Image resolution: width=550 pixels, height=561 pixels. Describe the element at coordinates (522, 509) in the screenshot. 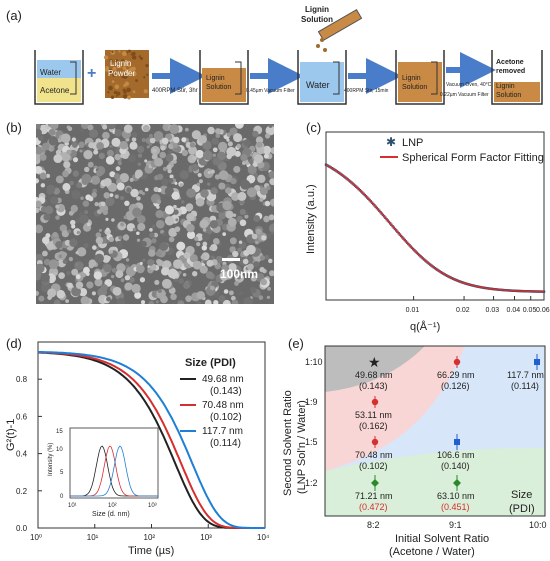

I see `legend-e-line2: (PDI)` at that location.